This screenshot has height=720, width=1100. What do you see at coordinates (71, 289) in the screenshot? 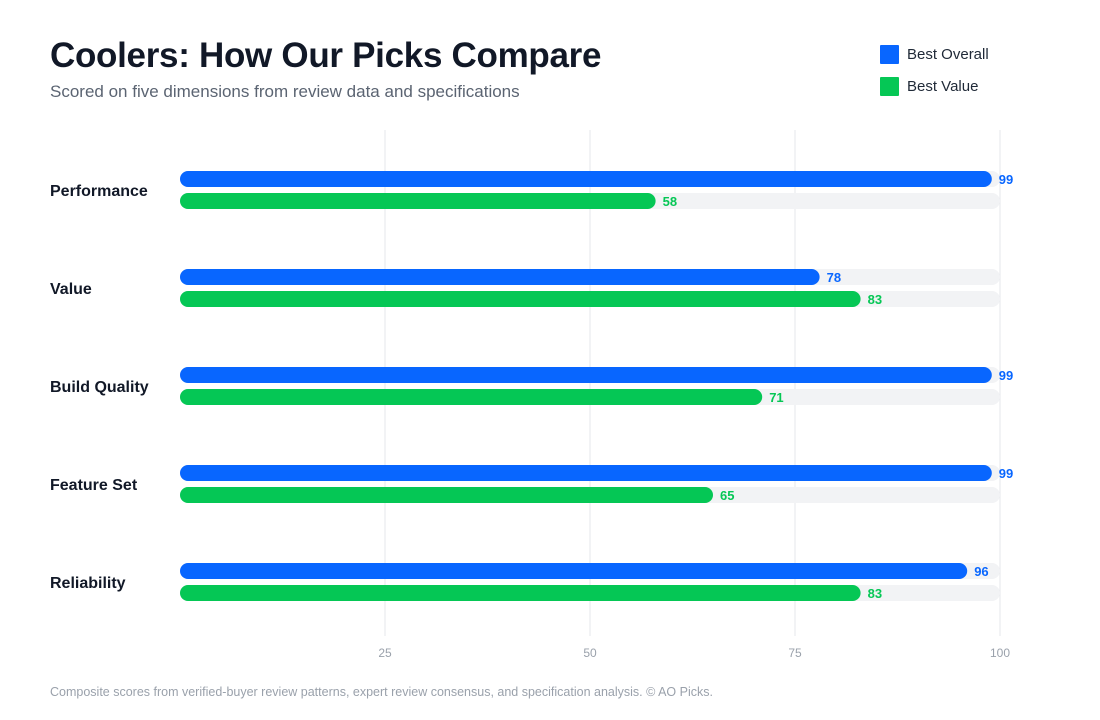
I see `category-label-value: Value` at bounding box center [71, 289].